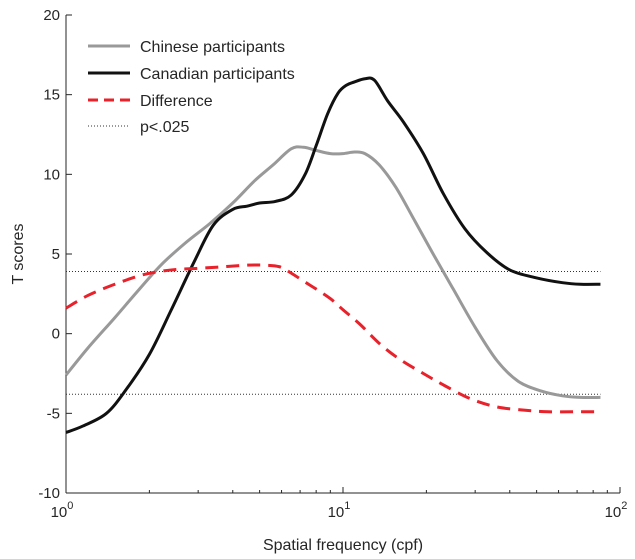 The width and height of the screenshot is (635, 559). What do you see at coordinates (18, 253) in the screenshot?
I see `y-axis-label: T scores` at bounding box center [18, 253].